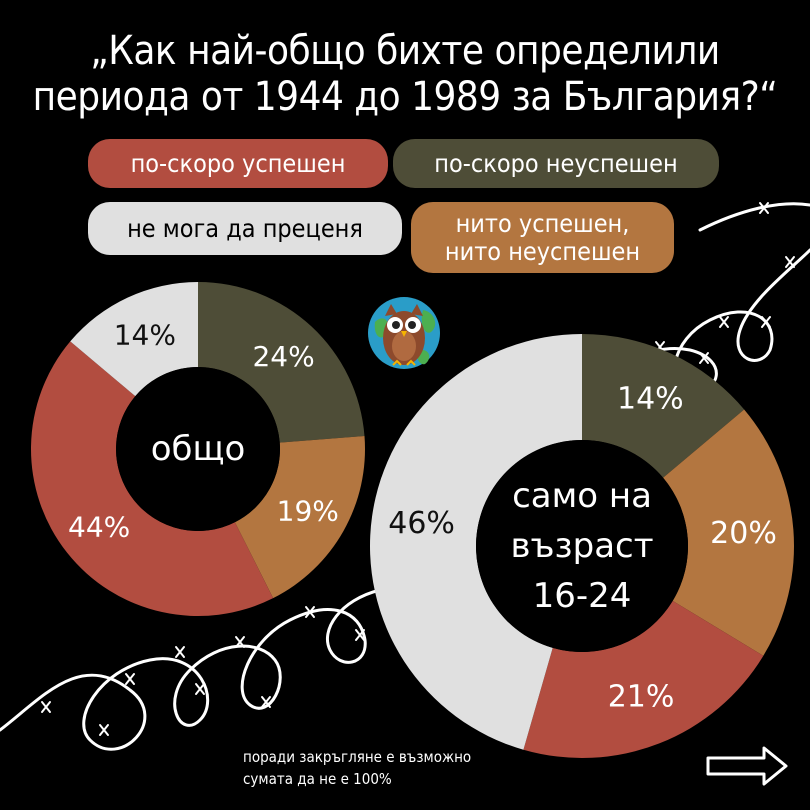 This screenshot has height=810, width=810. Describe the element at coordinates (308, 510) in the screenshot. I see `slice-label-neither: 19%` at that location.